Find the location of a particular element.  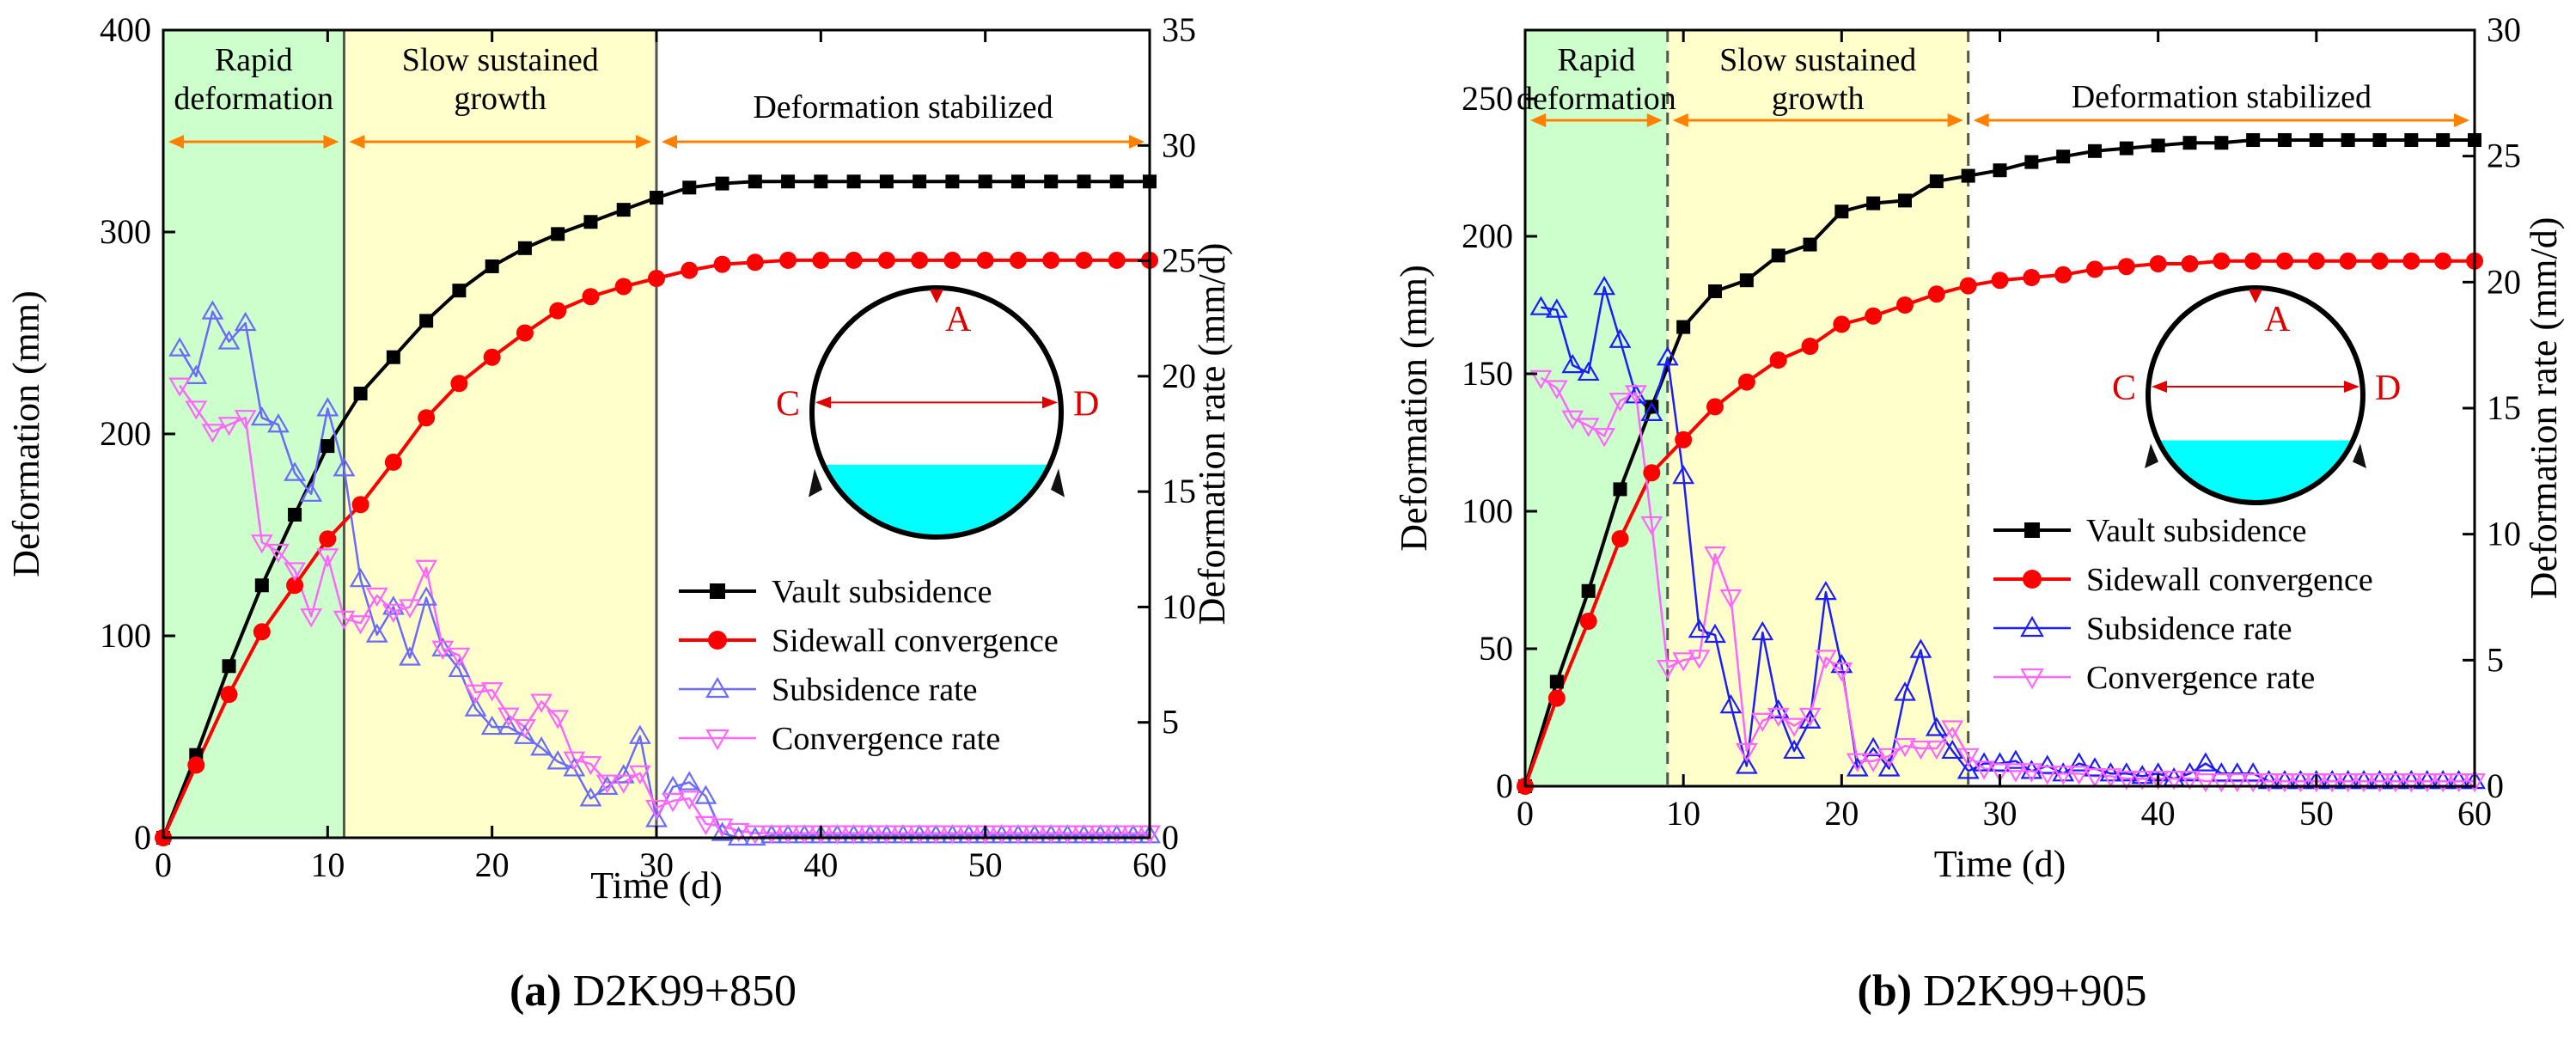

x-tick-label: 10 is located at coordinates (1683, 813).